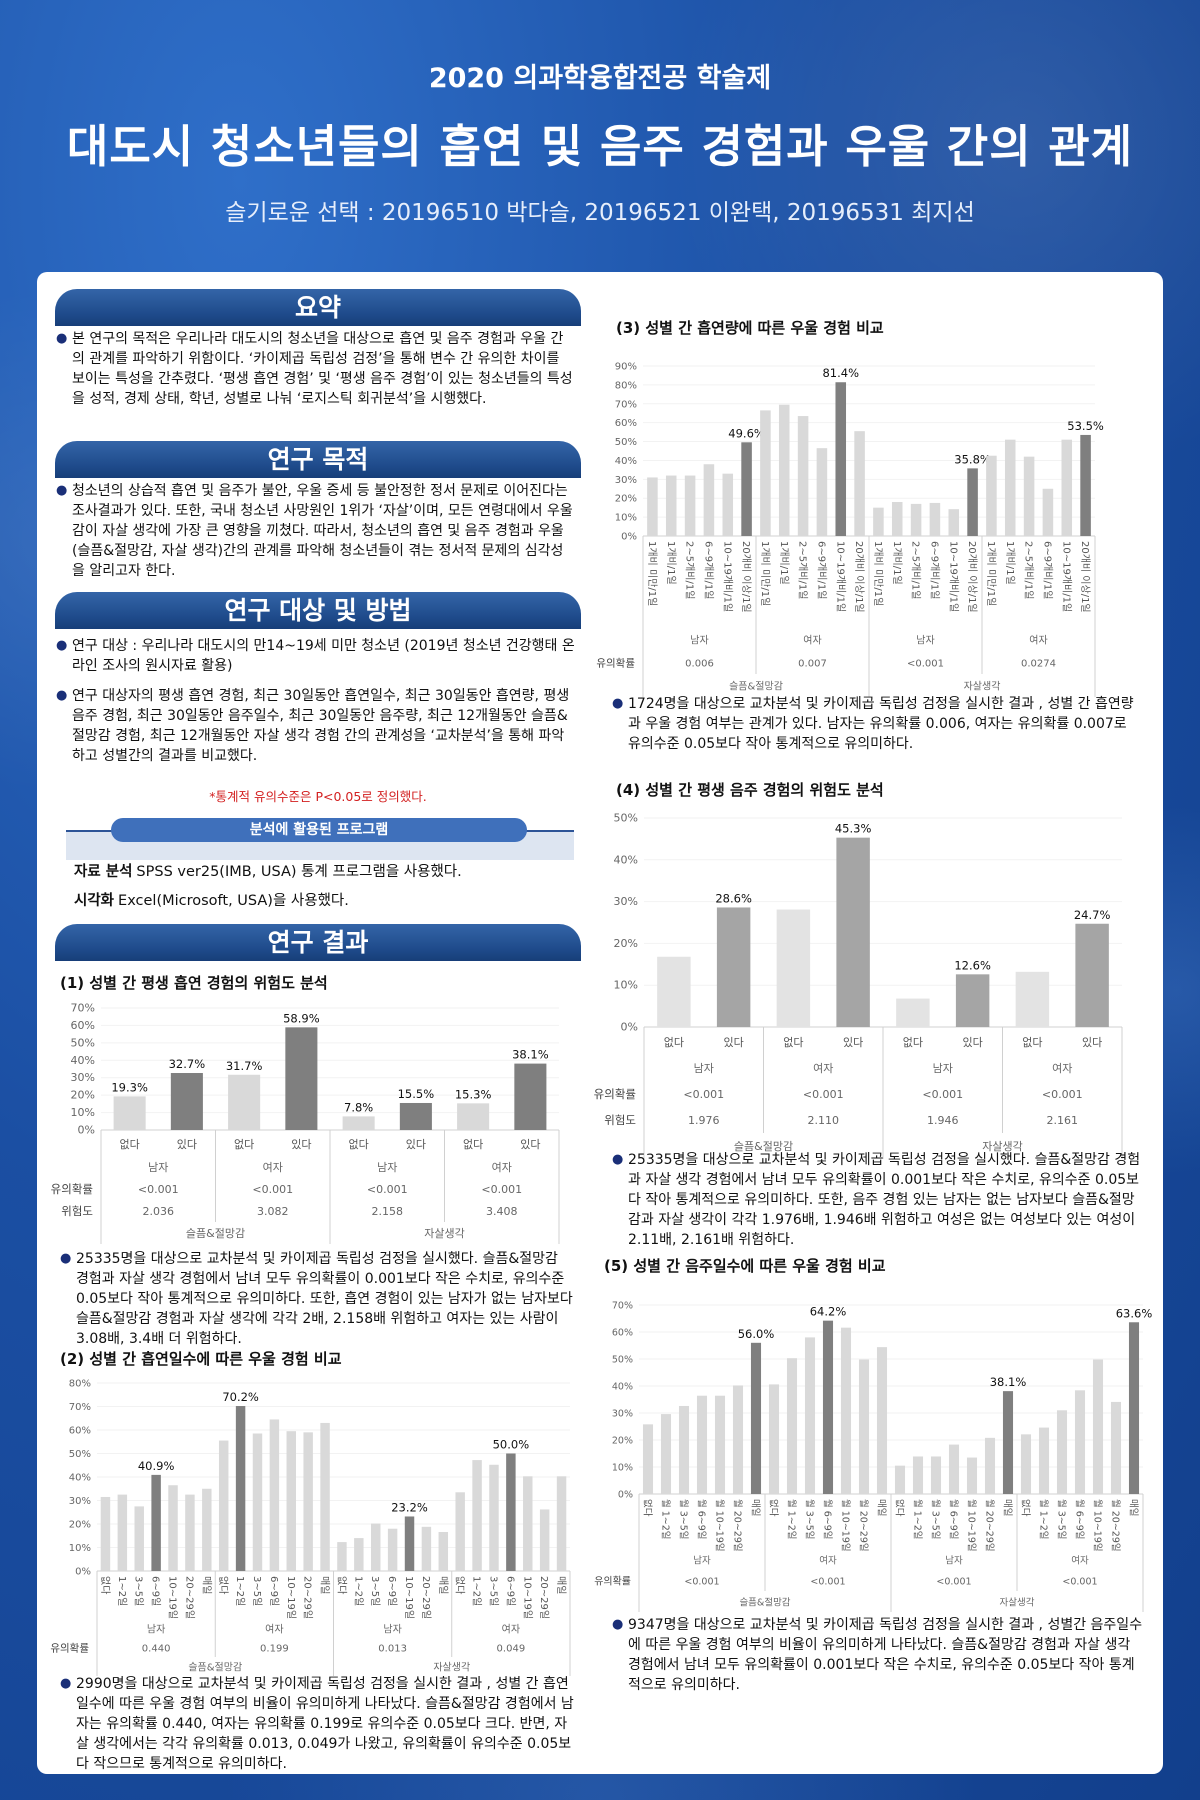 The width and height of the screenshot is (1200, 1800). I want to click on data-label: 64.2%, so click(828, 1312).